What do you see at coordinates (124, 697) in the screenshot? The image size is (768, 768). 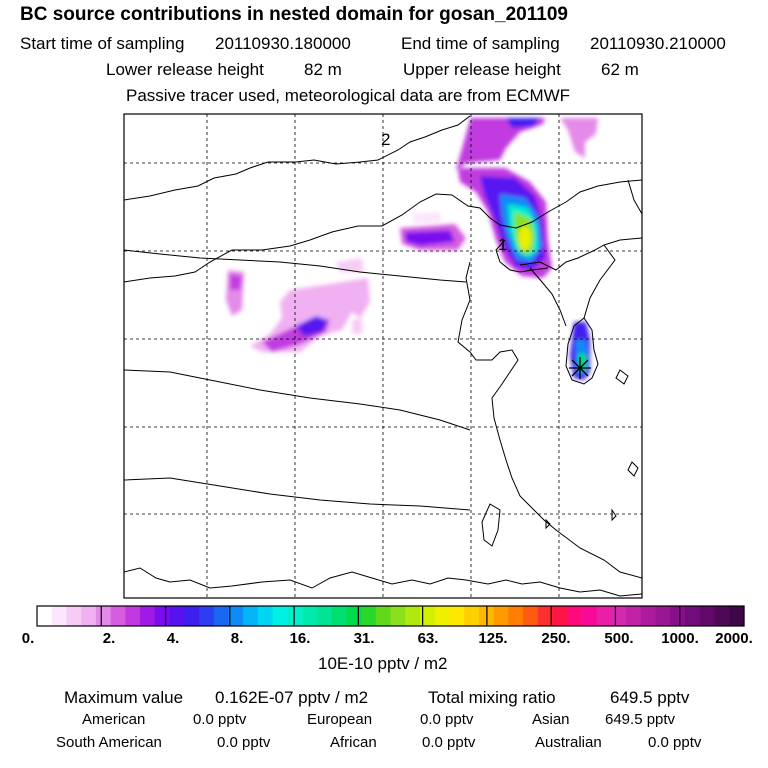 I see `max-value-label: Maximum value` at bounding box center [124, 697].